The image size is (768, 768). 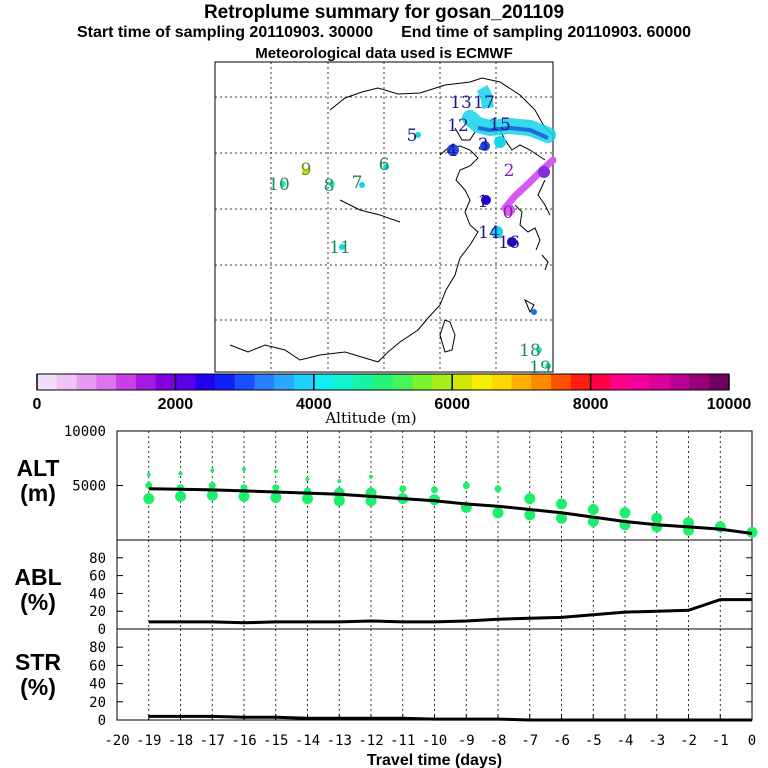 What do you see at coordinates (314, 404) in the screenshot?
I see `colorbar-tick-label: 4000` at bounding box center [314, 404].